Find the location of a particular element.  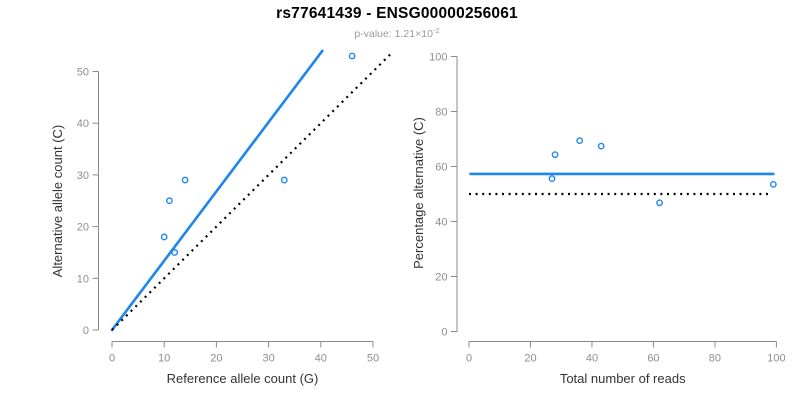

pvalue-subtitle: p-value: 1.21×10-2 is located at coordinates (397, 33).